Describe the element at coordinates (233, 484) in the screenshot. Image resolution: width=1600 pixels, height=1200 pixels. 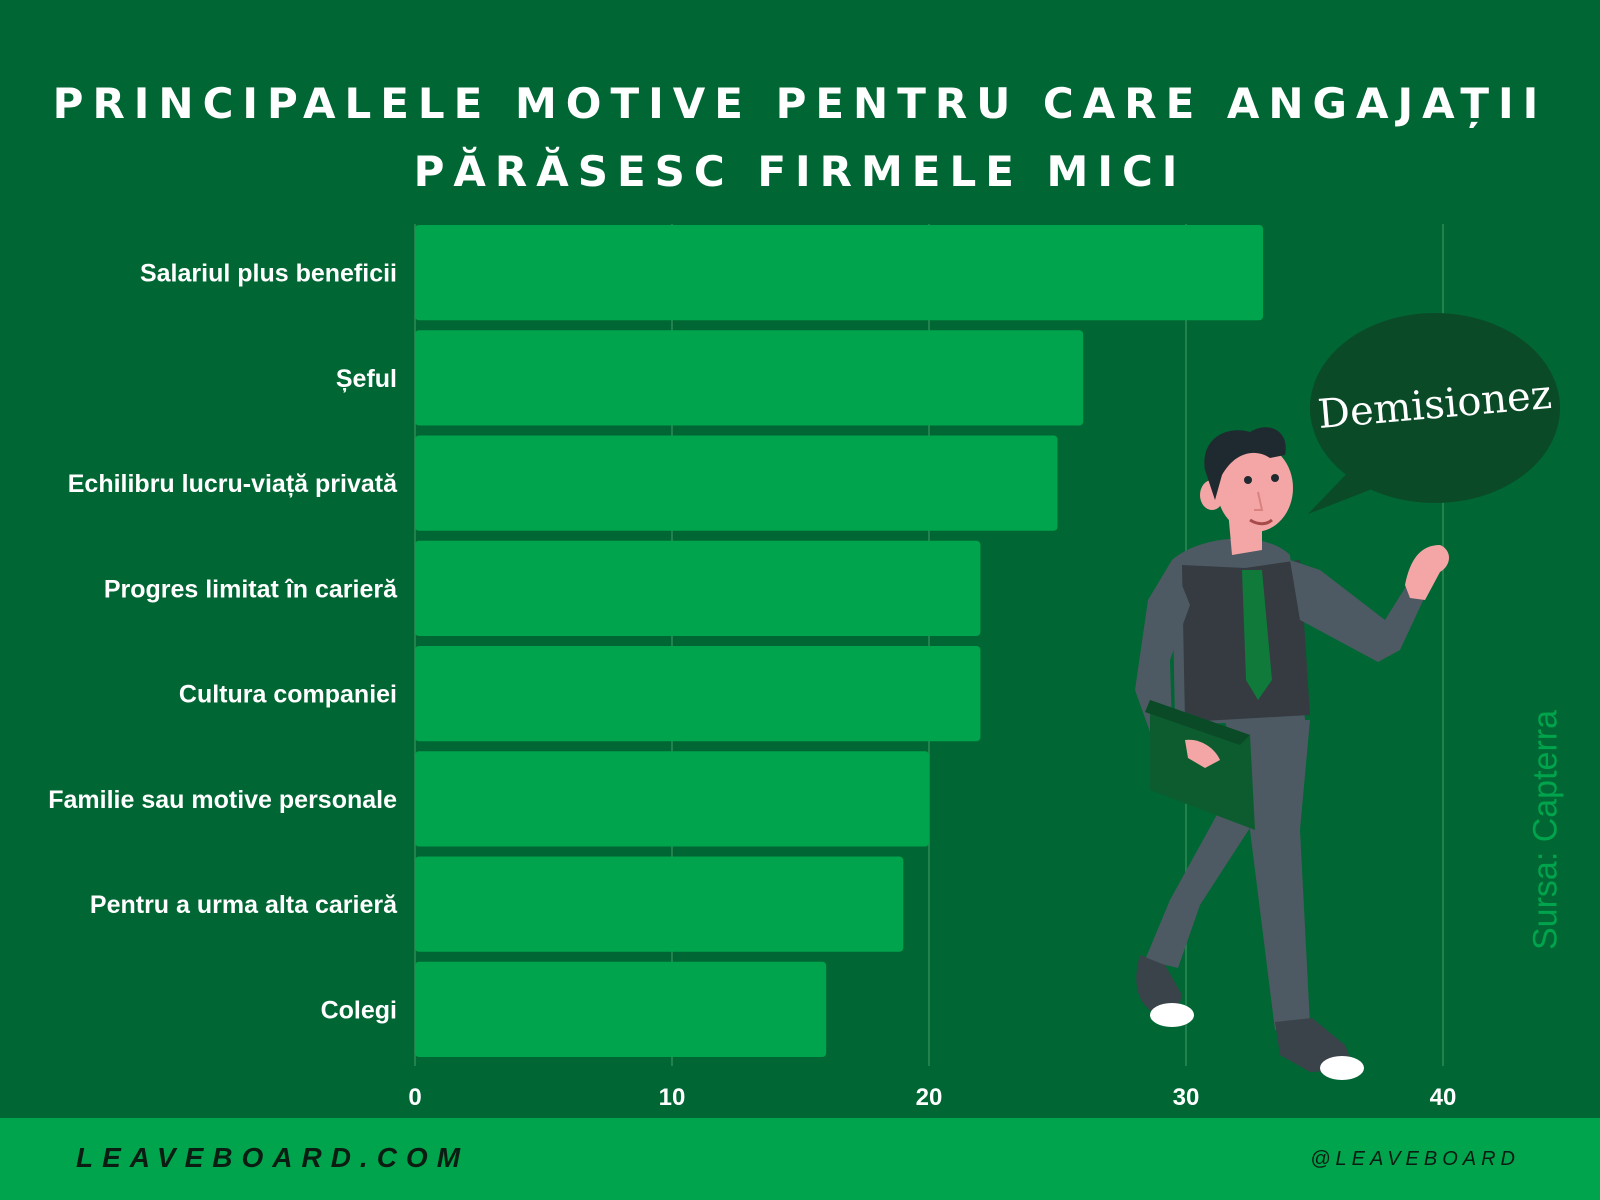
I see `category-label: Echilibru lucru-viață privată` at that location.